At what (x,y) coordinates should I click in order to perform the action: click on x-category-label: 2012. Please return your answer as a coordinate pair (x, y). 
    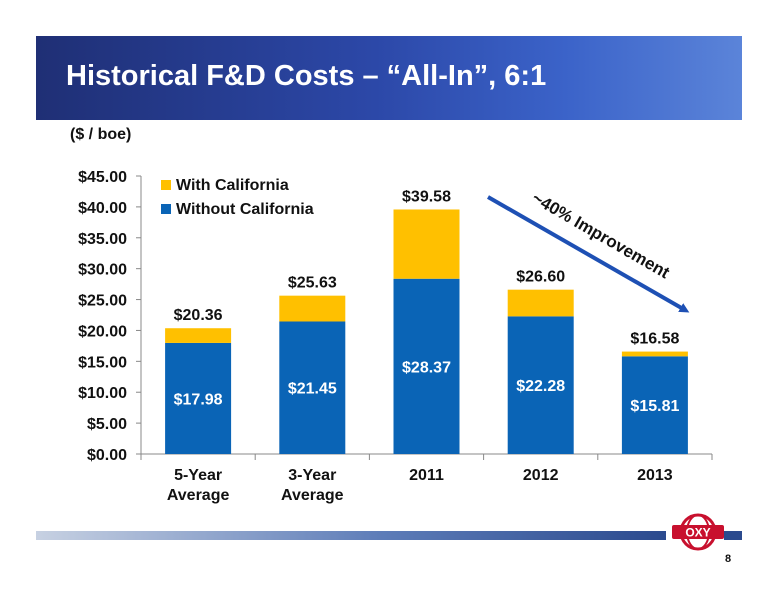
    Looking at the image, I should click on (541, 475).